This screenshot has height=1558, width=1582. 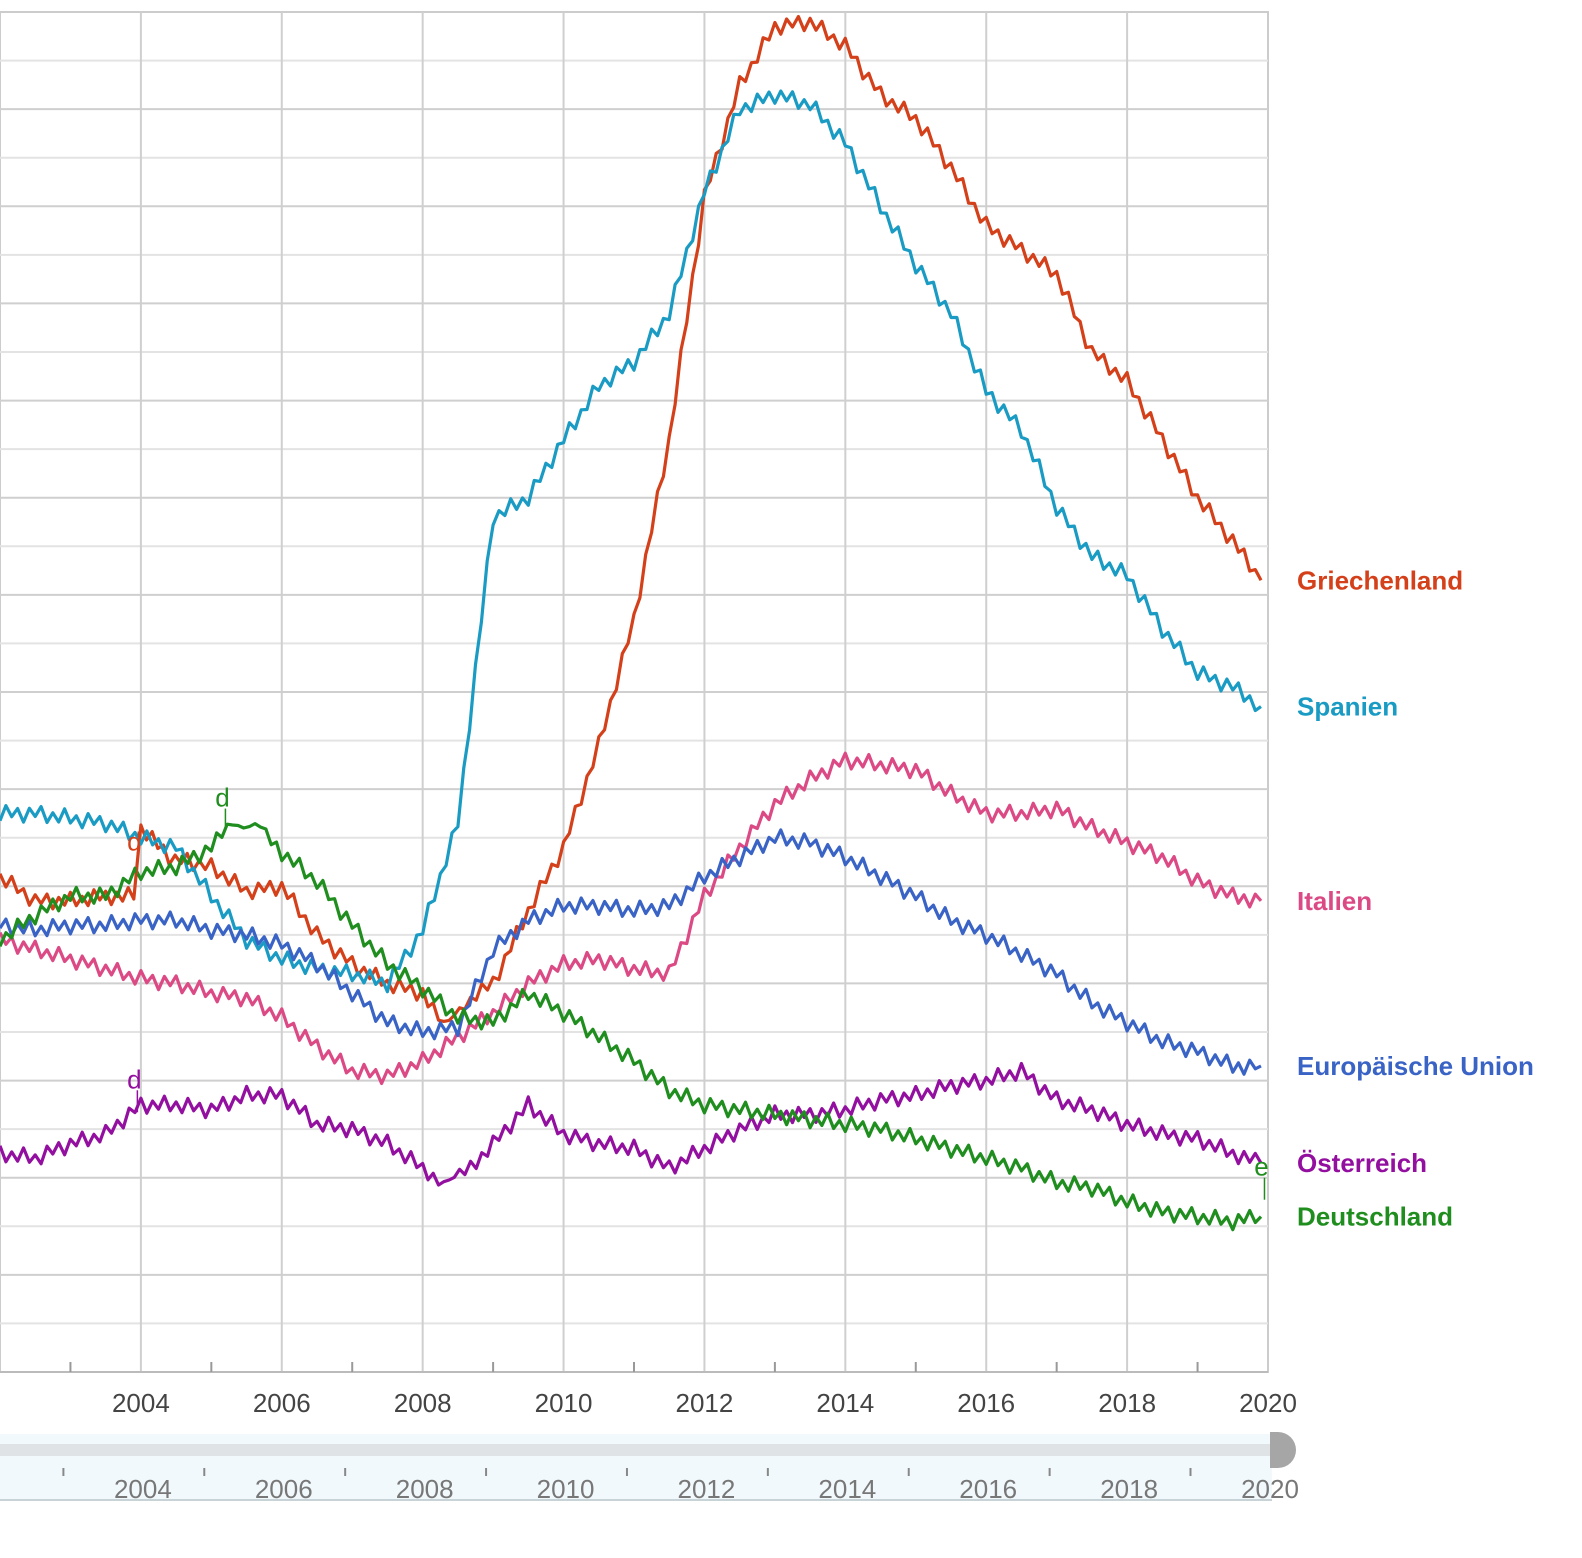 What do you see at coordinates (423, 1403) in the screenshot?
I see `x-tick-label: 2008` at bounding box center [423, 1403].